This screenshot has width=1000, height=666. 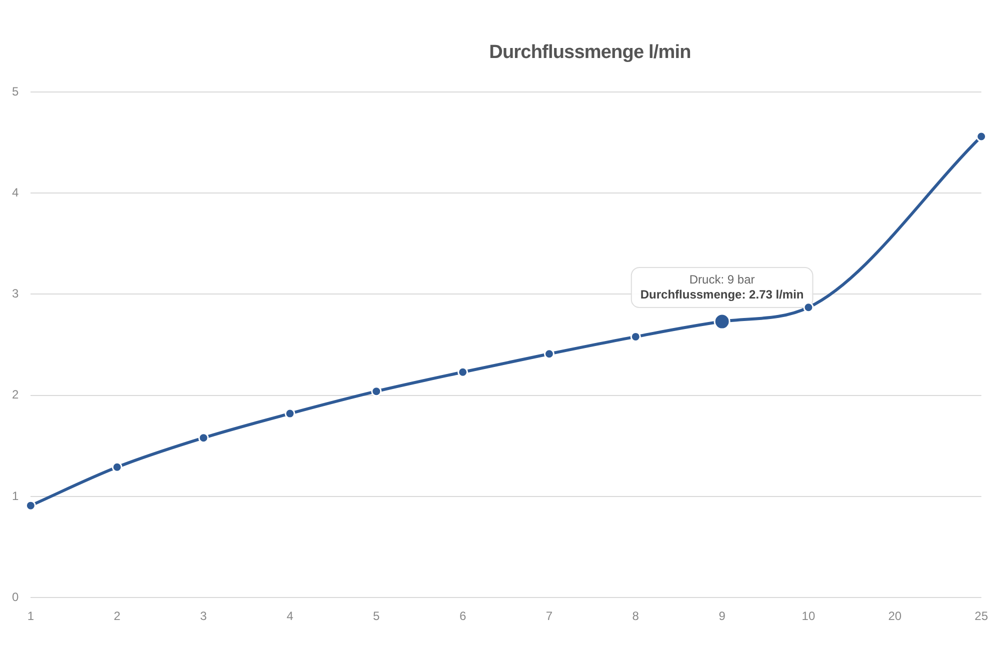 What do you see at coordinates (636, 616) in the screenshot?
I see `x-tick-label: 8` at bounding box center [636, 616].